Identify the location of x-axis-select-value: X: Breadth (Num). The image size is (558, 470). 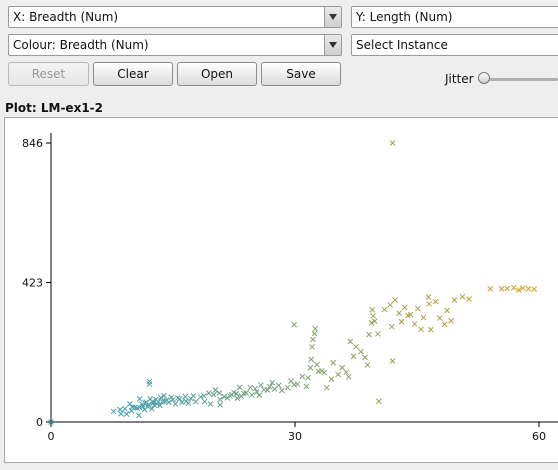
(66, 17).